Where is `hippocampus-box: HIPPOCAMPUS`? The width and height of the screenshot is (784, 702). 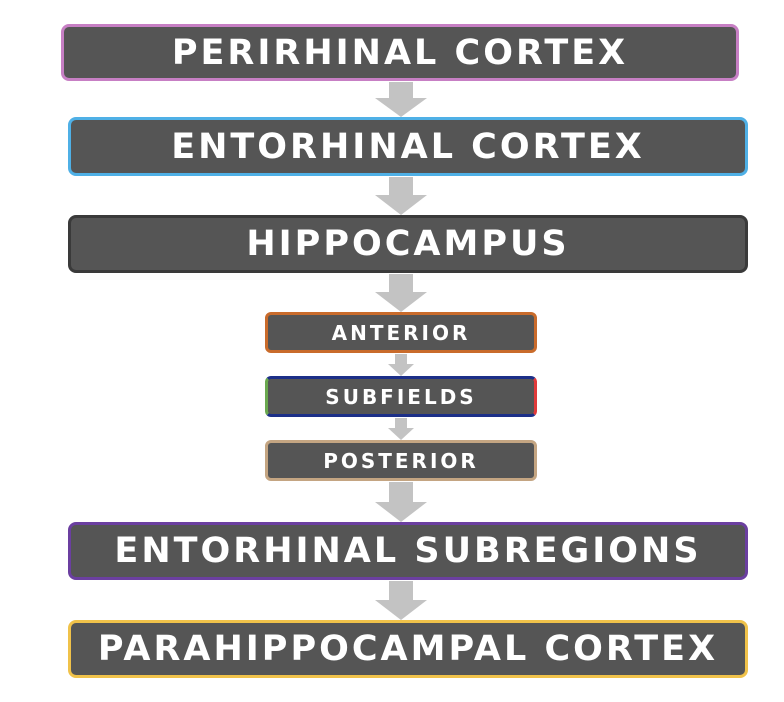
hippocampus-box: HIPPOCAMPUS is located at coordinates (408, 244).